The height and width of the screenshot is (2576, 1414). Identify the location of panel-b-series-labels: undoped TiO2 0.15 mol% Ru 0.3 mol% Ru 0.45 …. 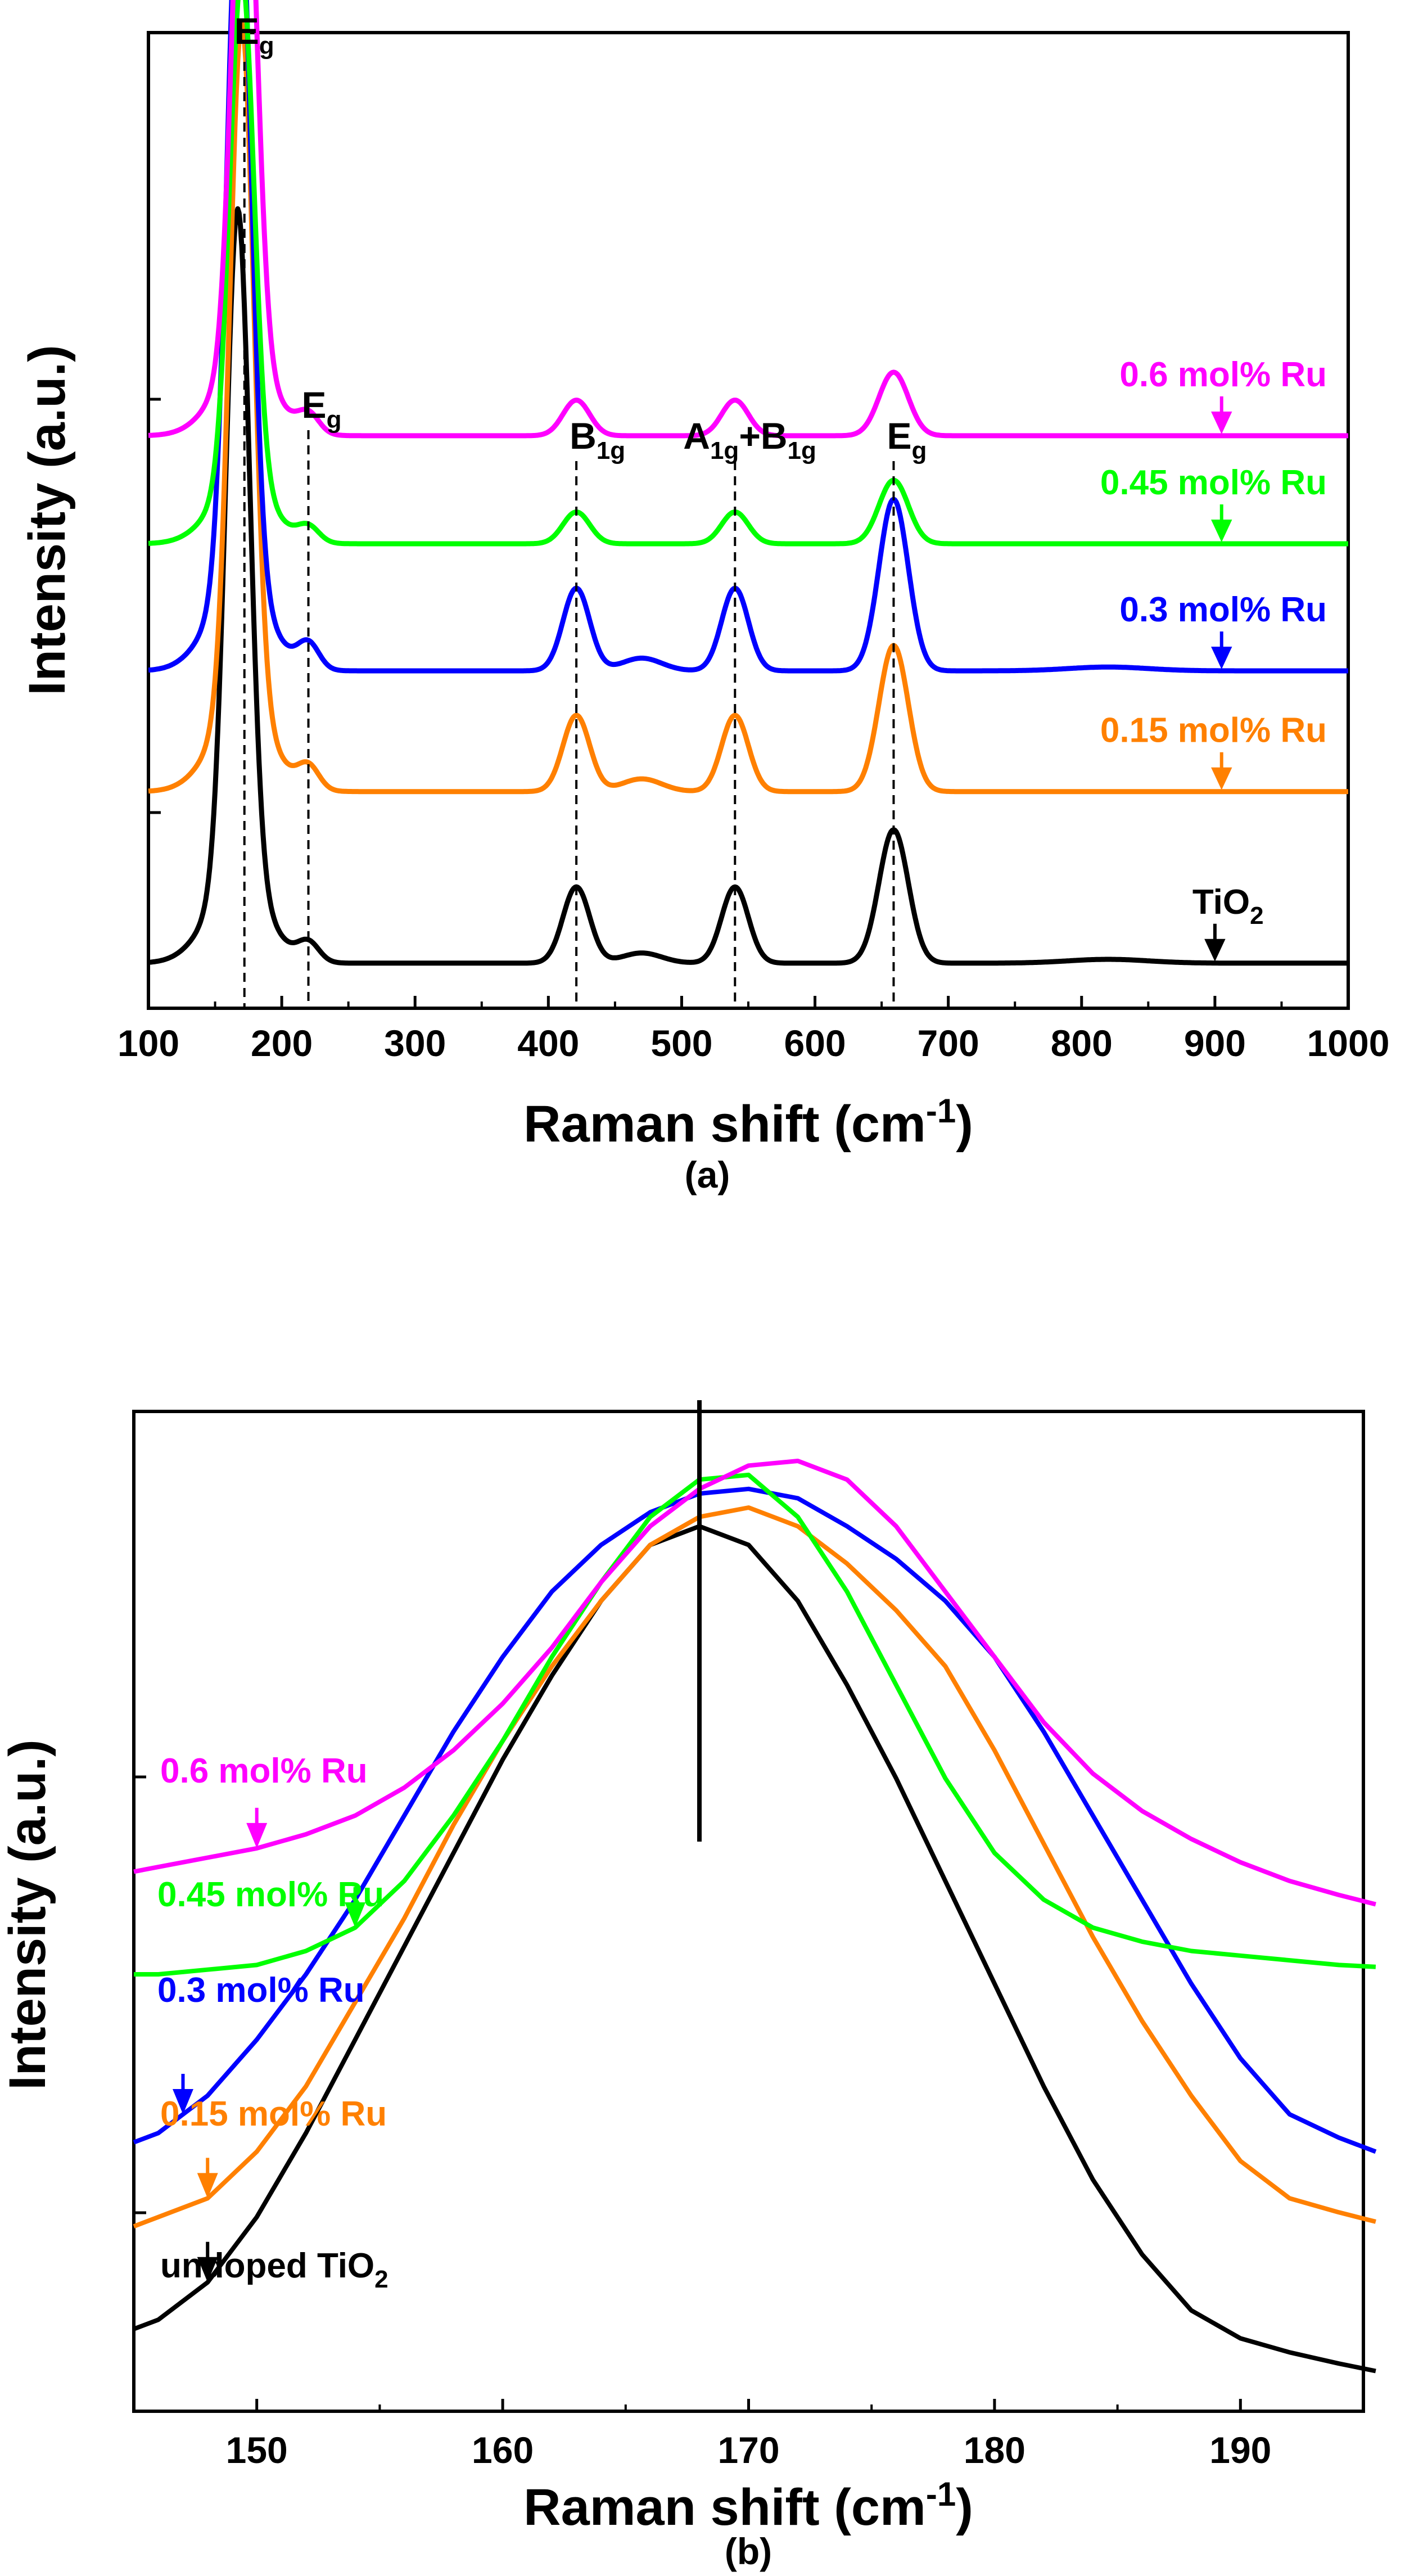
(272, 2022).